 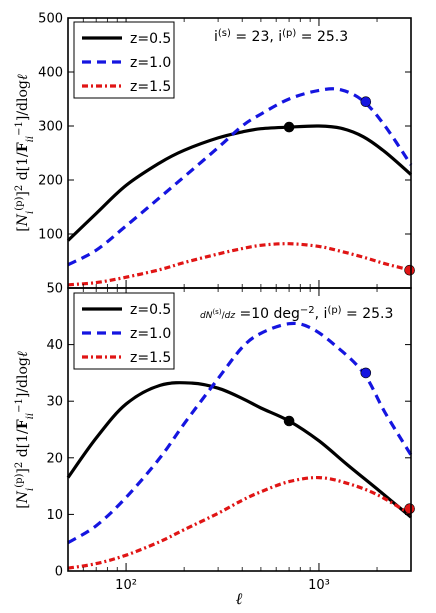 What do you see at coordinates (59, 572) in the screenshot?
I see `bottom-y-tick-label: 0` at bounding box center [59, 572].